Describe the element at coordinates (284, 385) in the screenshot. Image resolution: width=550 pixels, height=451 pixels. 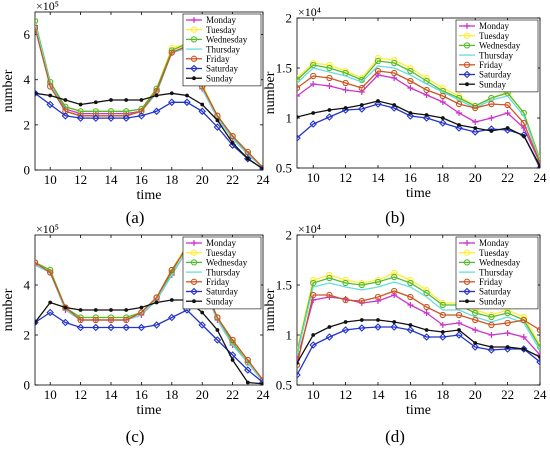
I see `y-tick-label: 0.5` at that location.